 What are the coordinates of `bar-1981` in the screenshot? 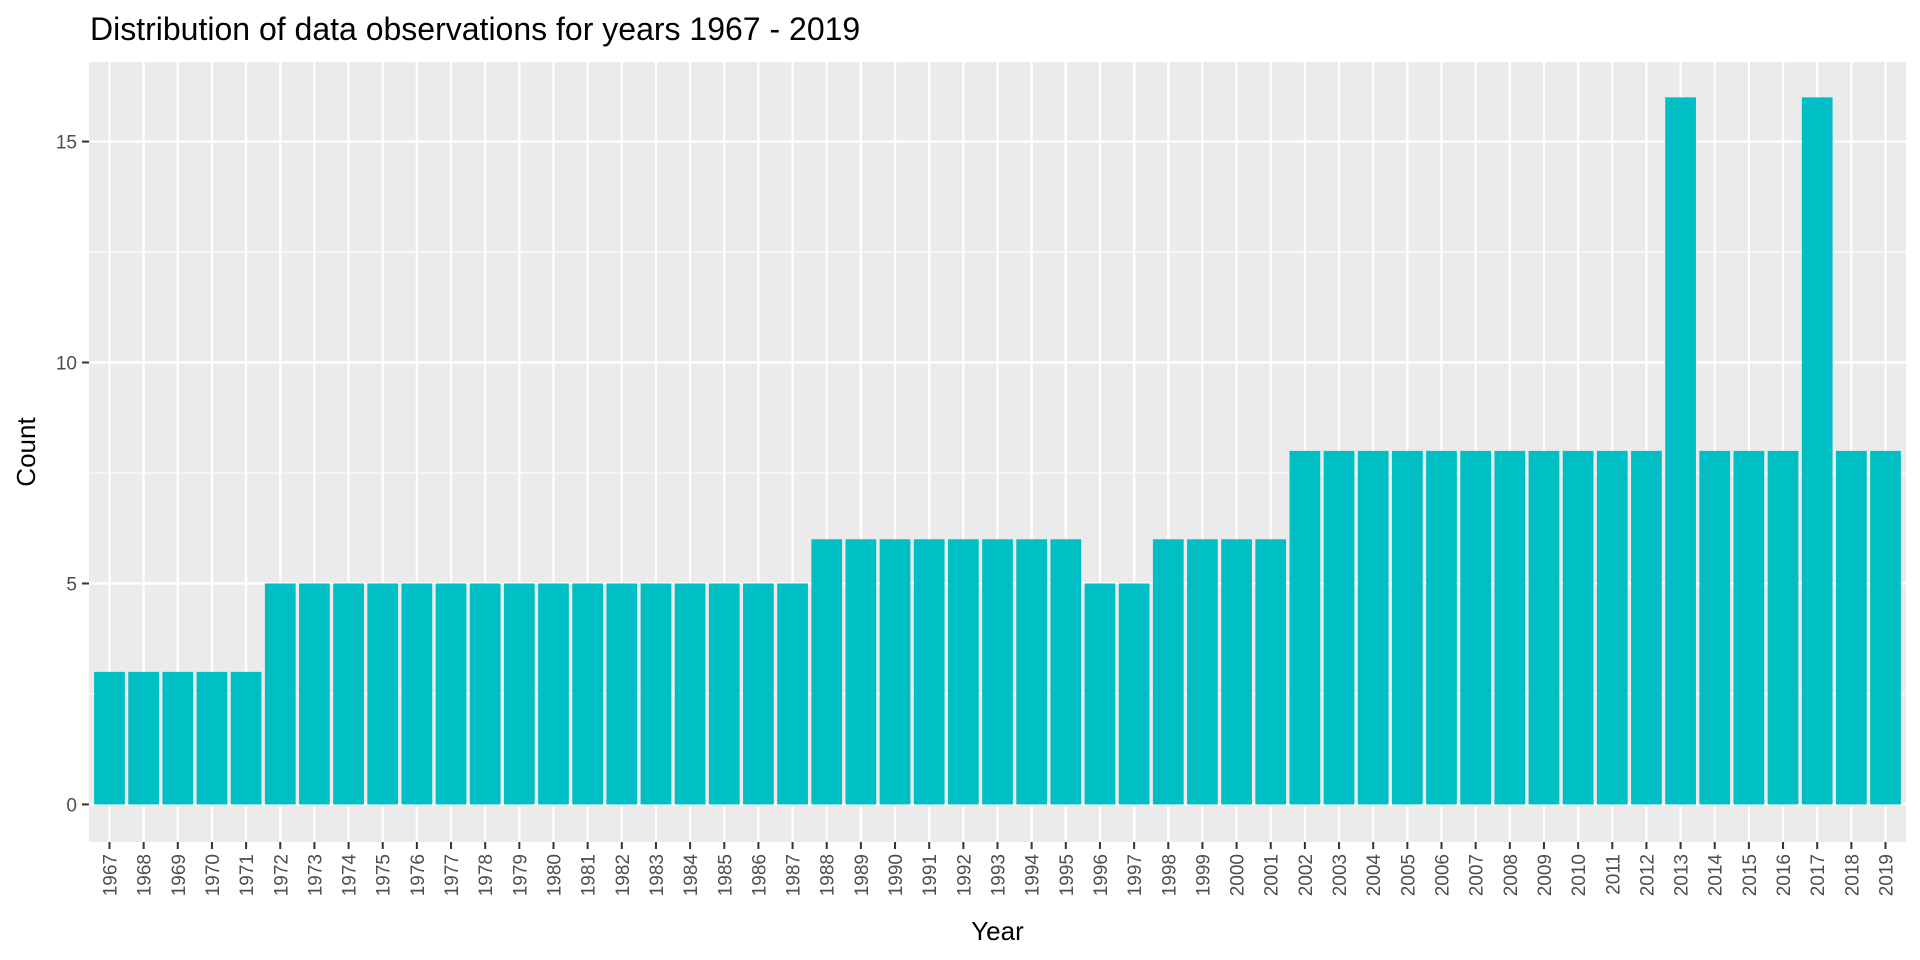 It's located at (588, 694).